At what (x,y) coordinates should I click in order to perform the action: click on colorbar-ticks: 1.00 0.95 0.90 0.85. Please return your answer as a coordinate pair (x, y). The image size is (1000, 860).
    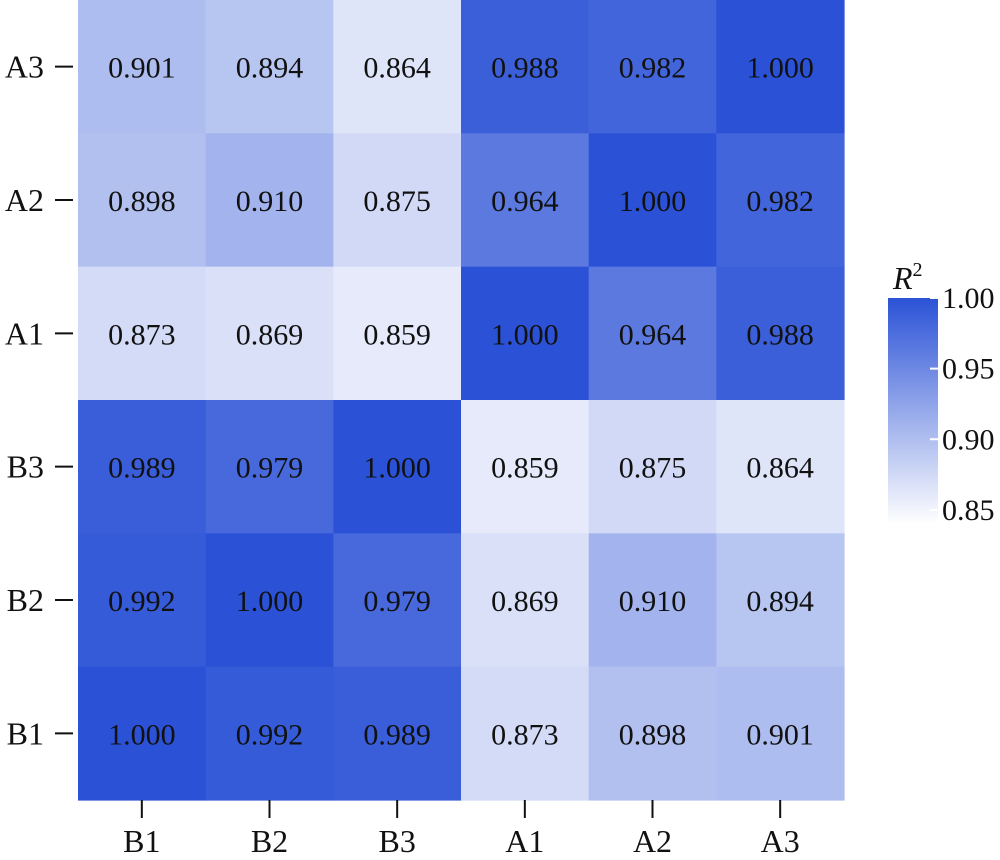
    Looking at the image, I should click on (962, 404).